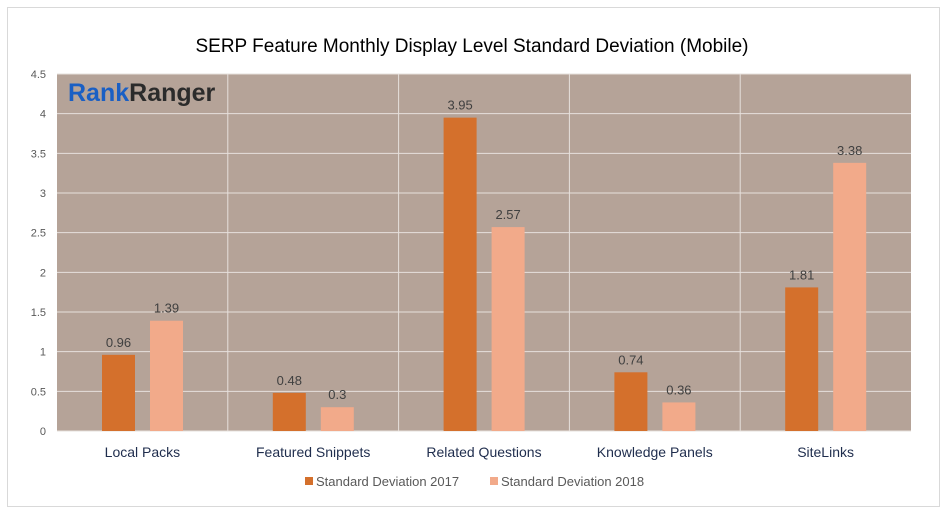 This screenshot has height=520, width=947. What do you see at coordinates (118, 342) in the screenshot?
I see `data-label: 0.96` at bounding box center [118, 342].